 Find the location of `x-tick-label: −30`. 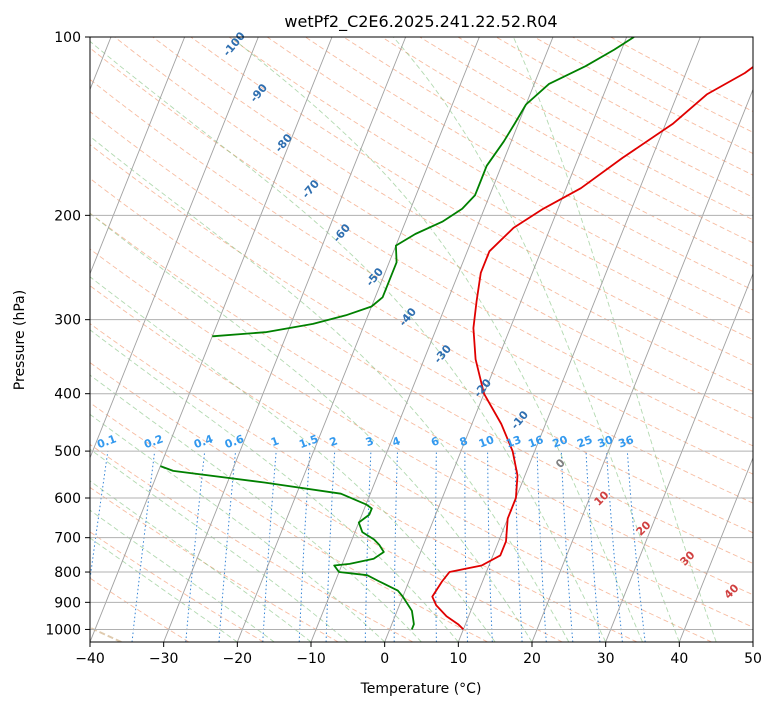

x-tick-label: −30 is located at coordinates (164, 659).